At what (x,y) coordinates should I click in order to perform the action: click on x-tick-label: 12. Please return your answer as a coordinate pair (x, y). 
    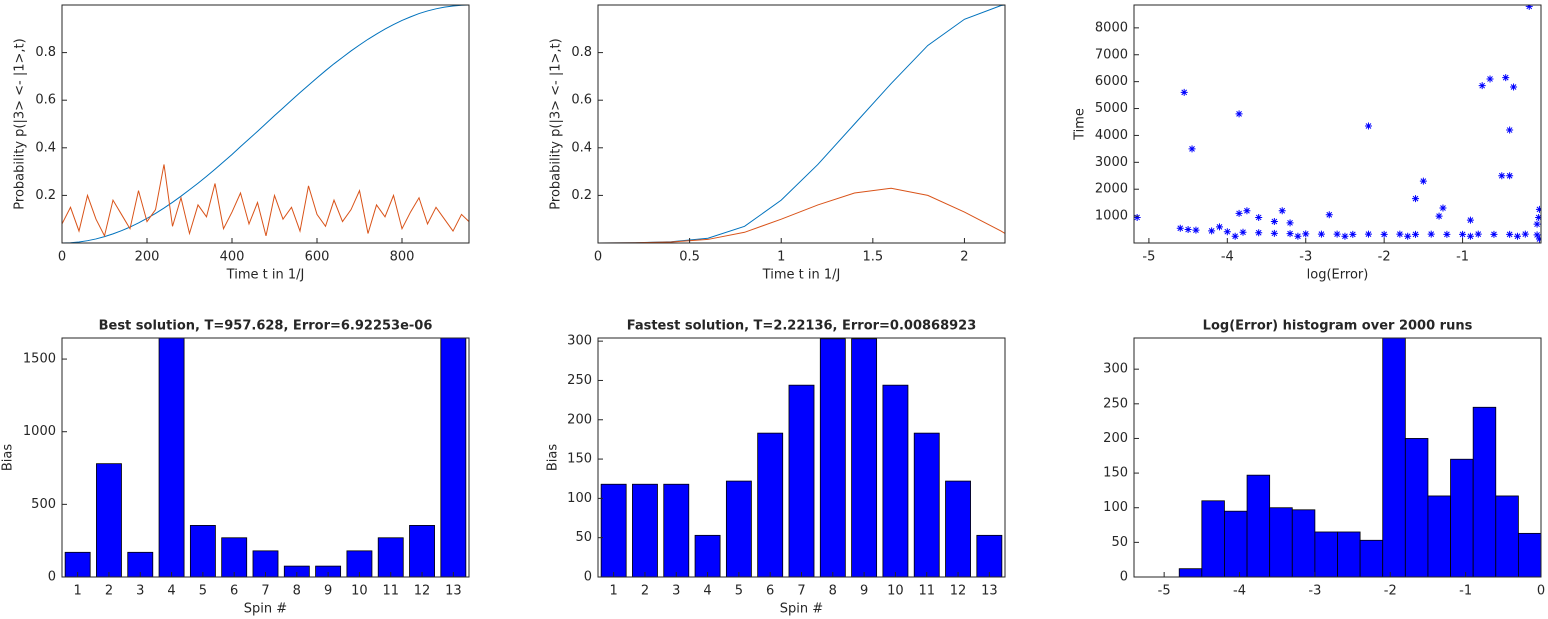
    Looking at the image, I should click on (422, 591).